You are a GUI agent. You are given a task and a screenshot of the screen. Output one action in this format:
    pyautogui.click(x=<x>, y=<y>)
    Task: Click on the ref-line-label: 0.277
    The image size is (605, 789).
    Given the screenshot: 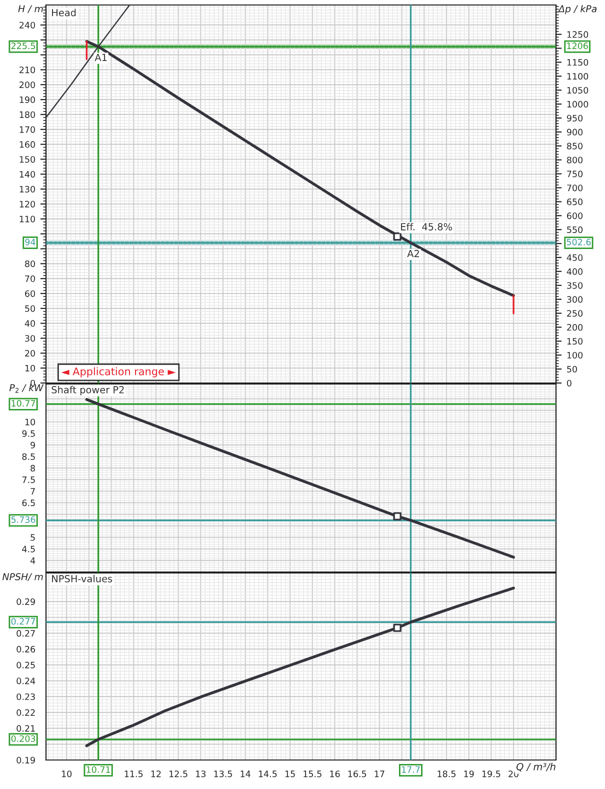 What is the action you would take?
    pyautogui.click(x=23, y=621)
    